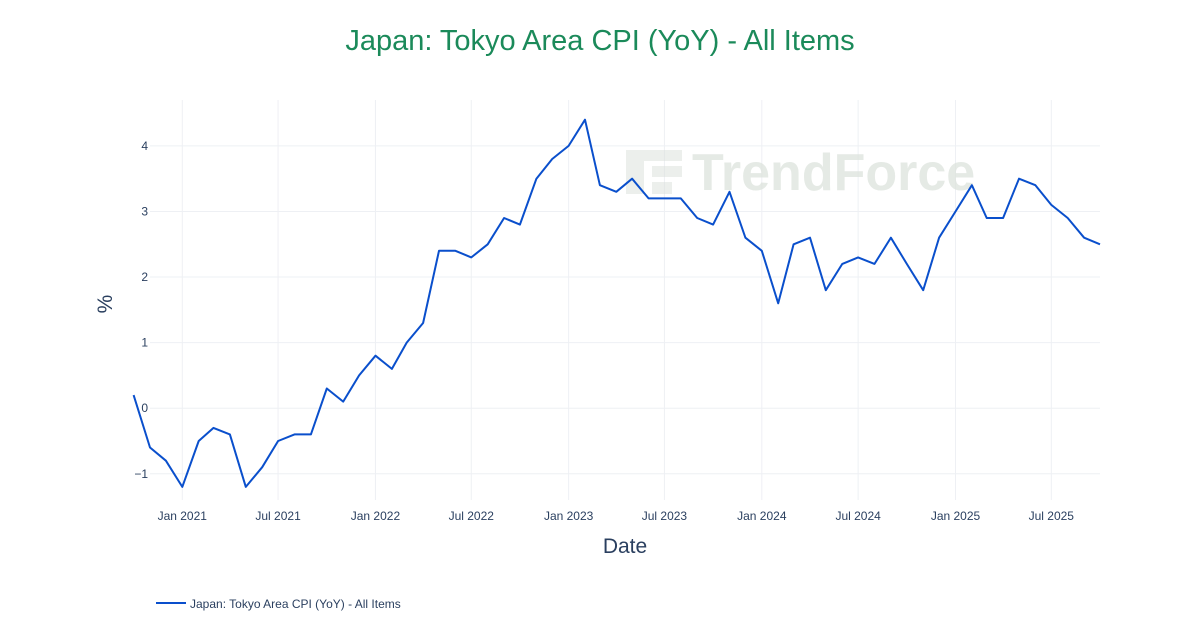  I want to click on y-tick-label: 4, so click(144, 146).